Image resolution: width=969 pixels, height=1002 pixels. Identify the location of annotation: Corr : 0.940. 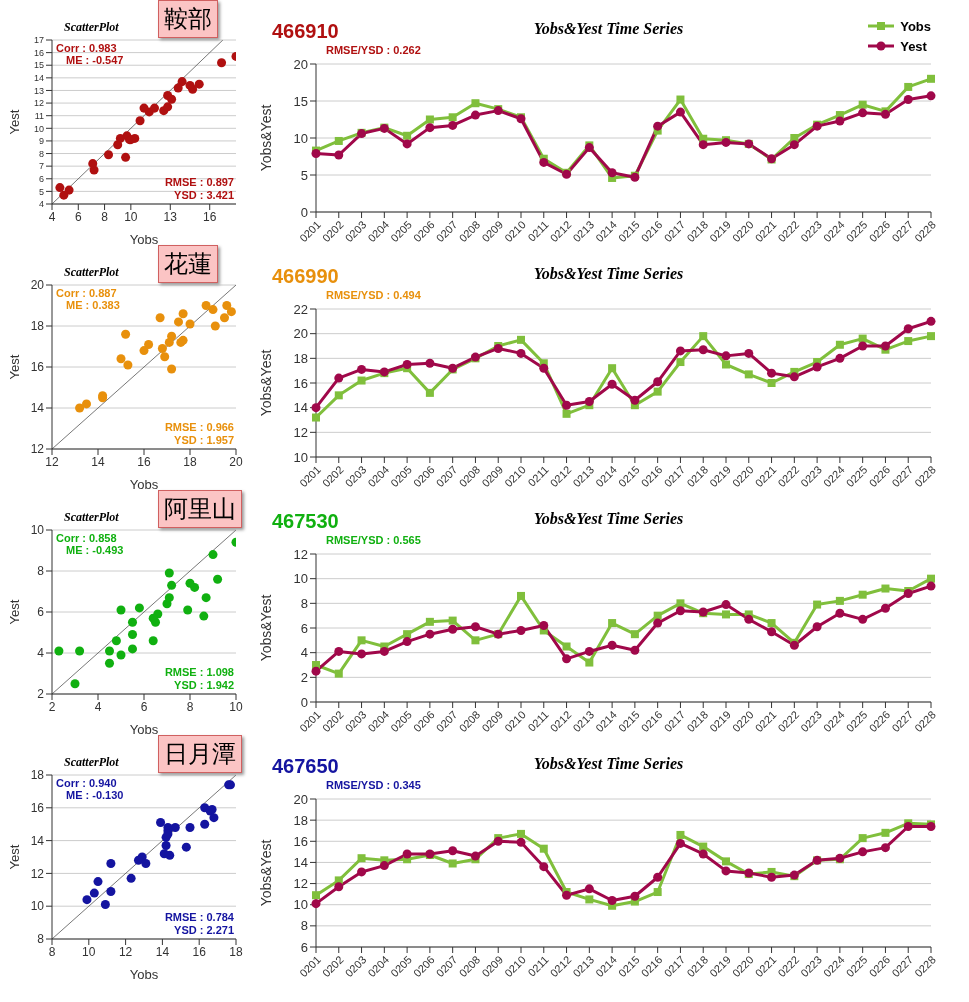
(86, 783).